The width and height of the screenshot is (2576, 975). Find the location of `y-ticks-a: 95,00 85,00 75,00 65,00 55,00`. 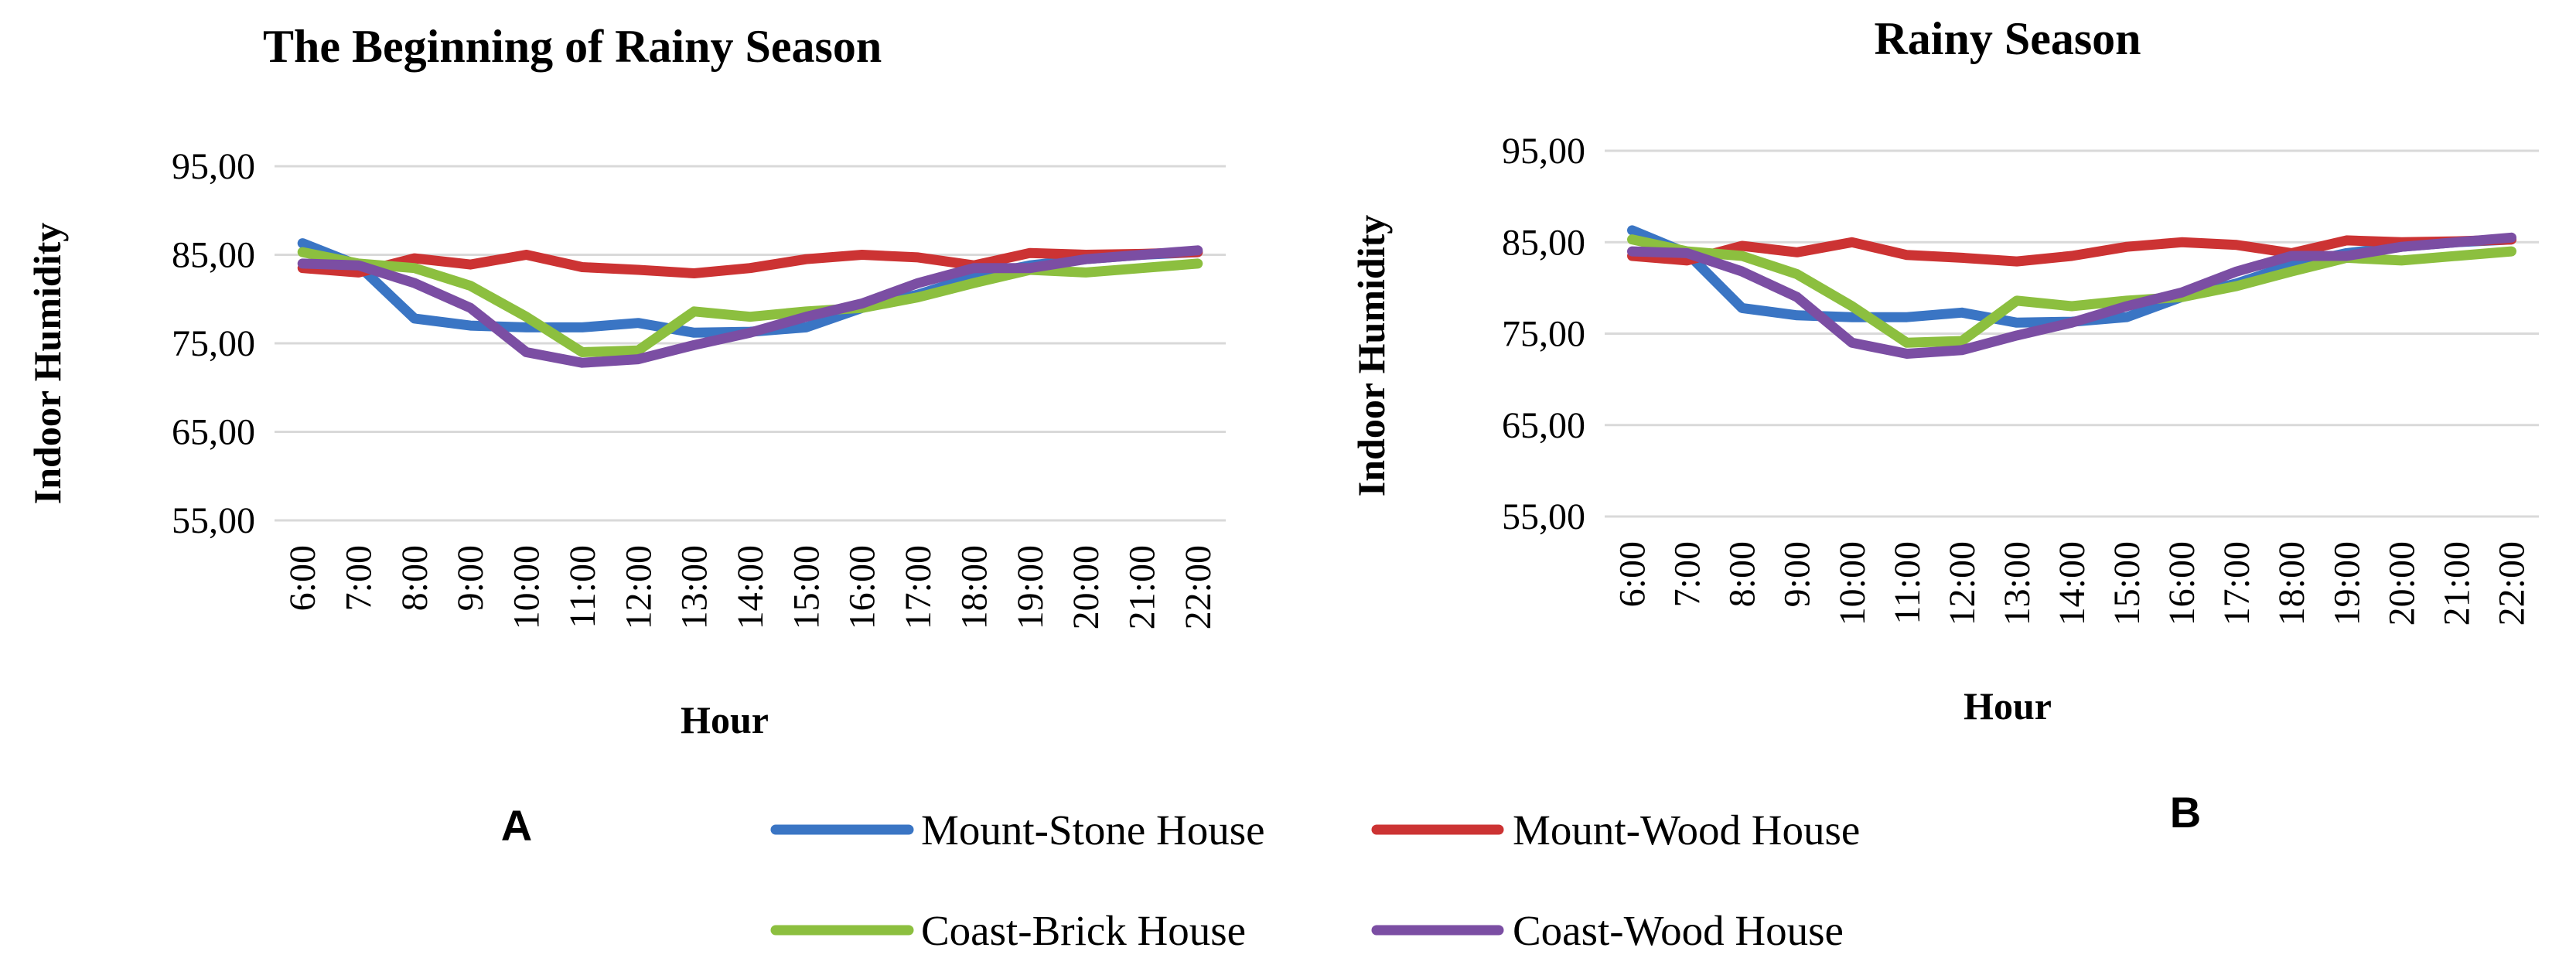

y-ticks-a: 95,00 85,00 75,00 65,00 55,00 is located at coordinates (213, 343).